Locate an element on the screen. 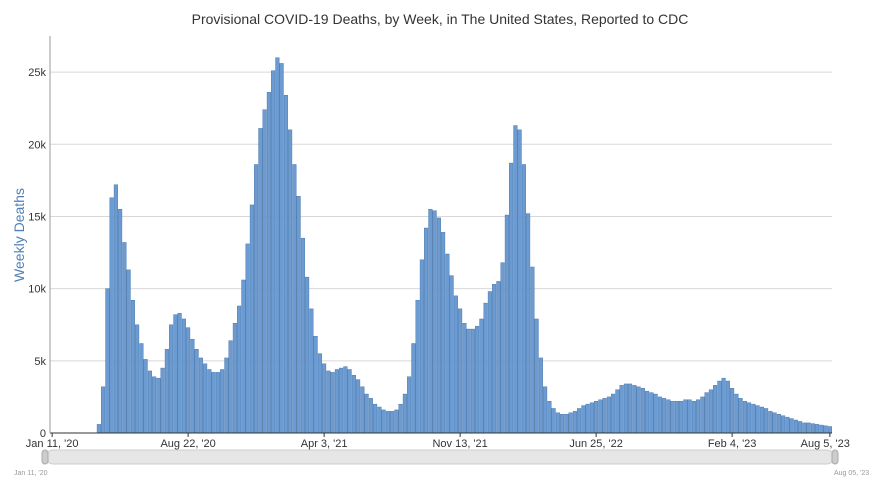  navigator-track is located at coordinates (440, 457).